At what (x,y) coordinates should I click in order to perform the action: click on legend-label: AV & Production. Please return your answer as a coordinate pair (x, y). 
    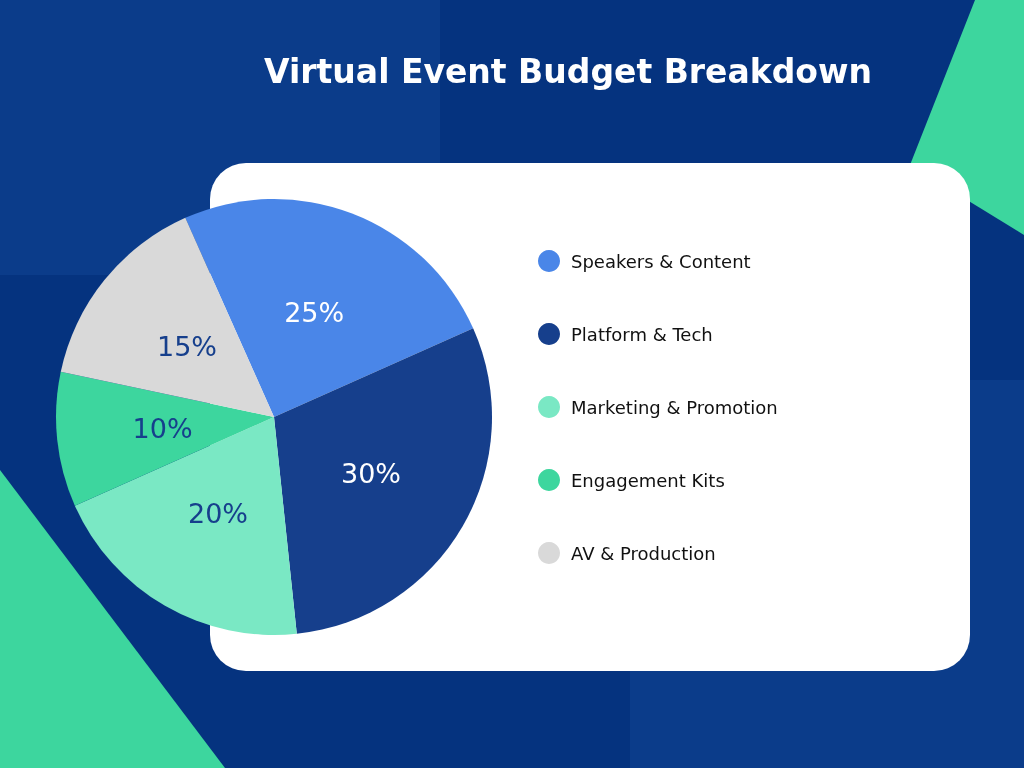
    Looking at the image, I should click on (643, 553).